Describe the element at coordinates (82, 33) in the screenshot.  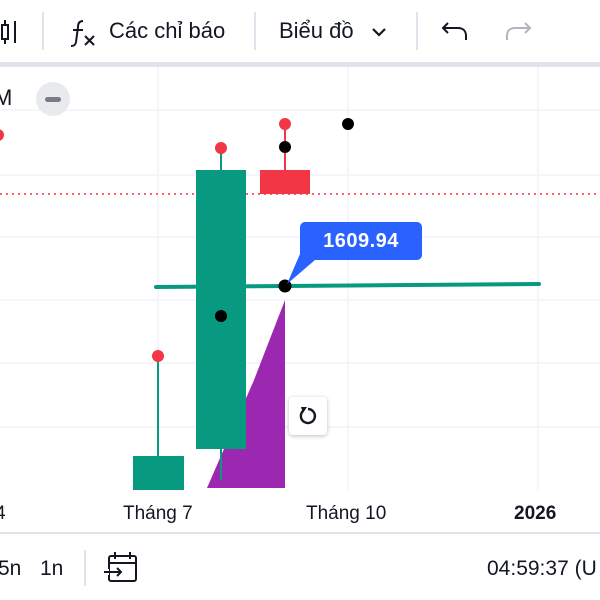
I see `function-fx-icon` at that location.